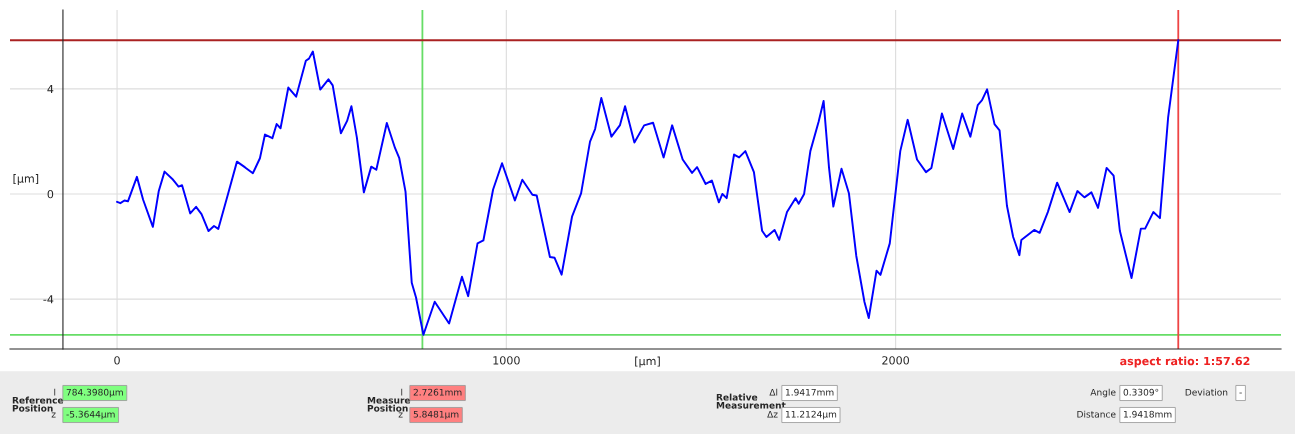  What do you see at coordinates (1141, 392) in the screenshot?
I see `text: 0.3309°` at bounding box center [1141, 392].